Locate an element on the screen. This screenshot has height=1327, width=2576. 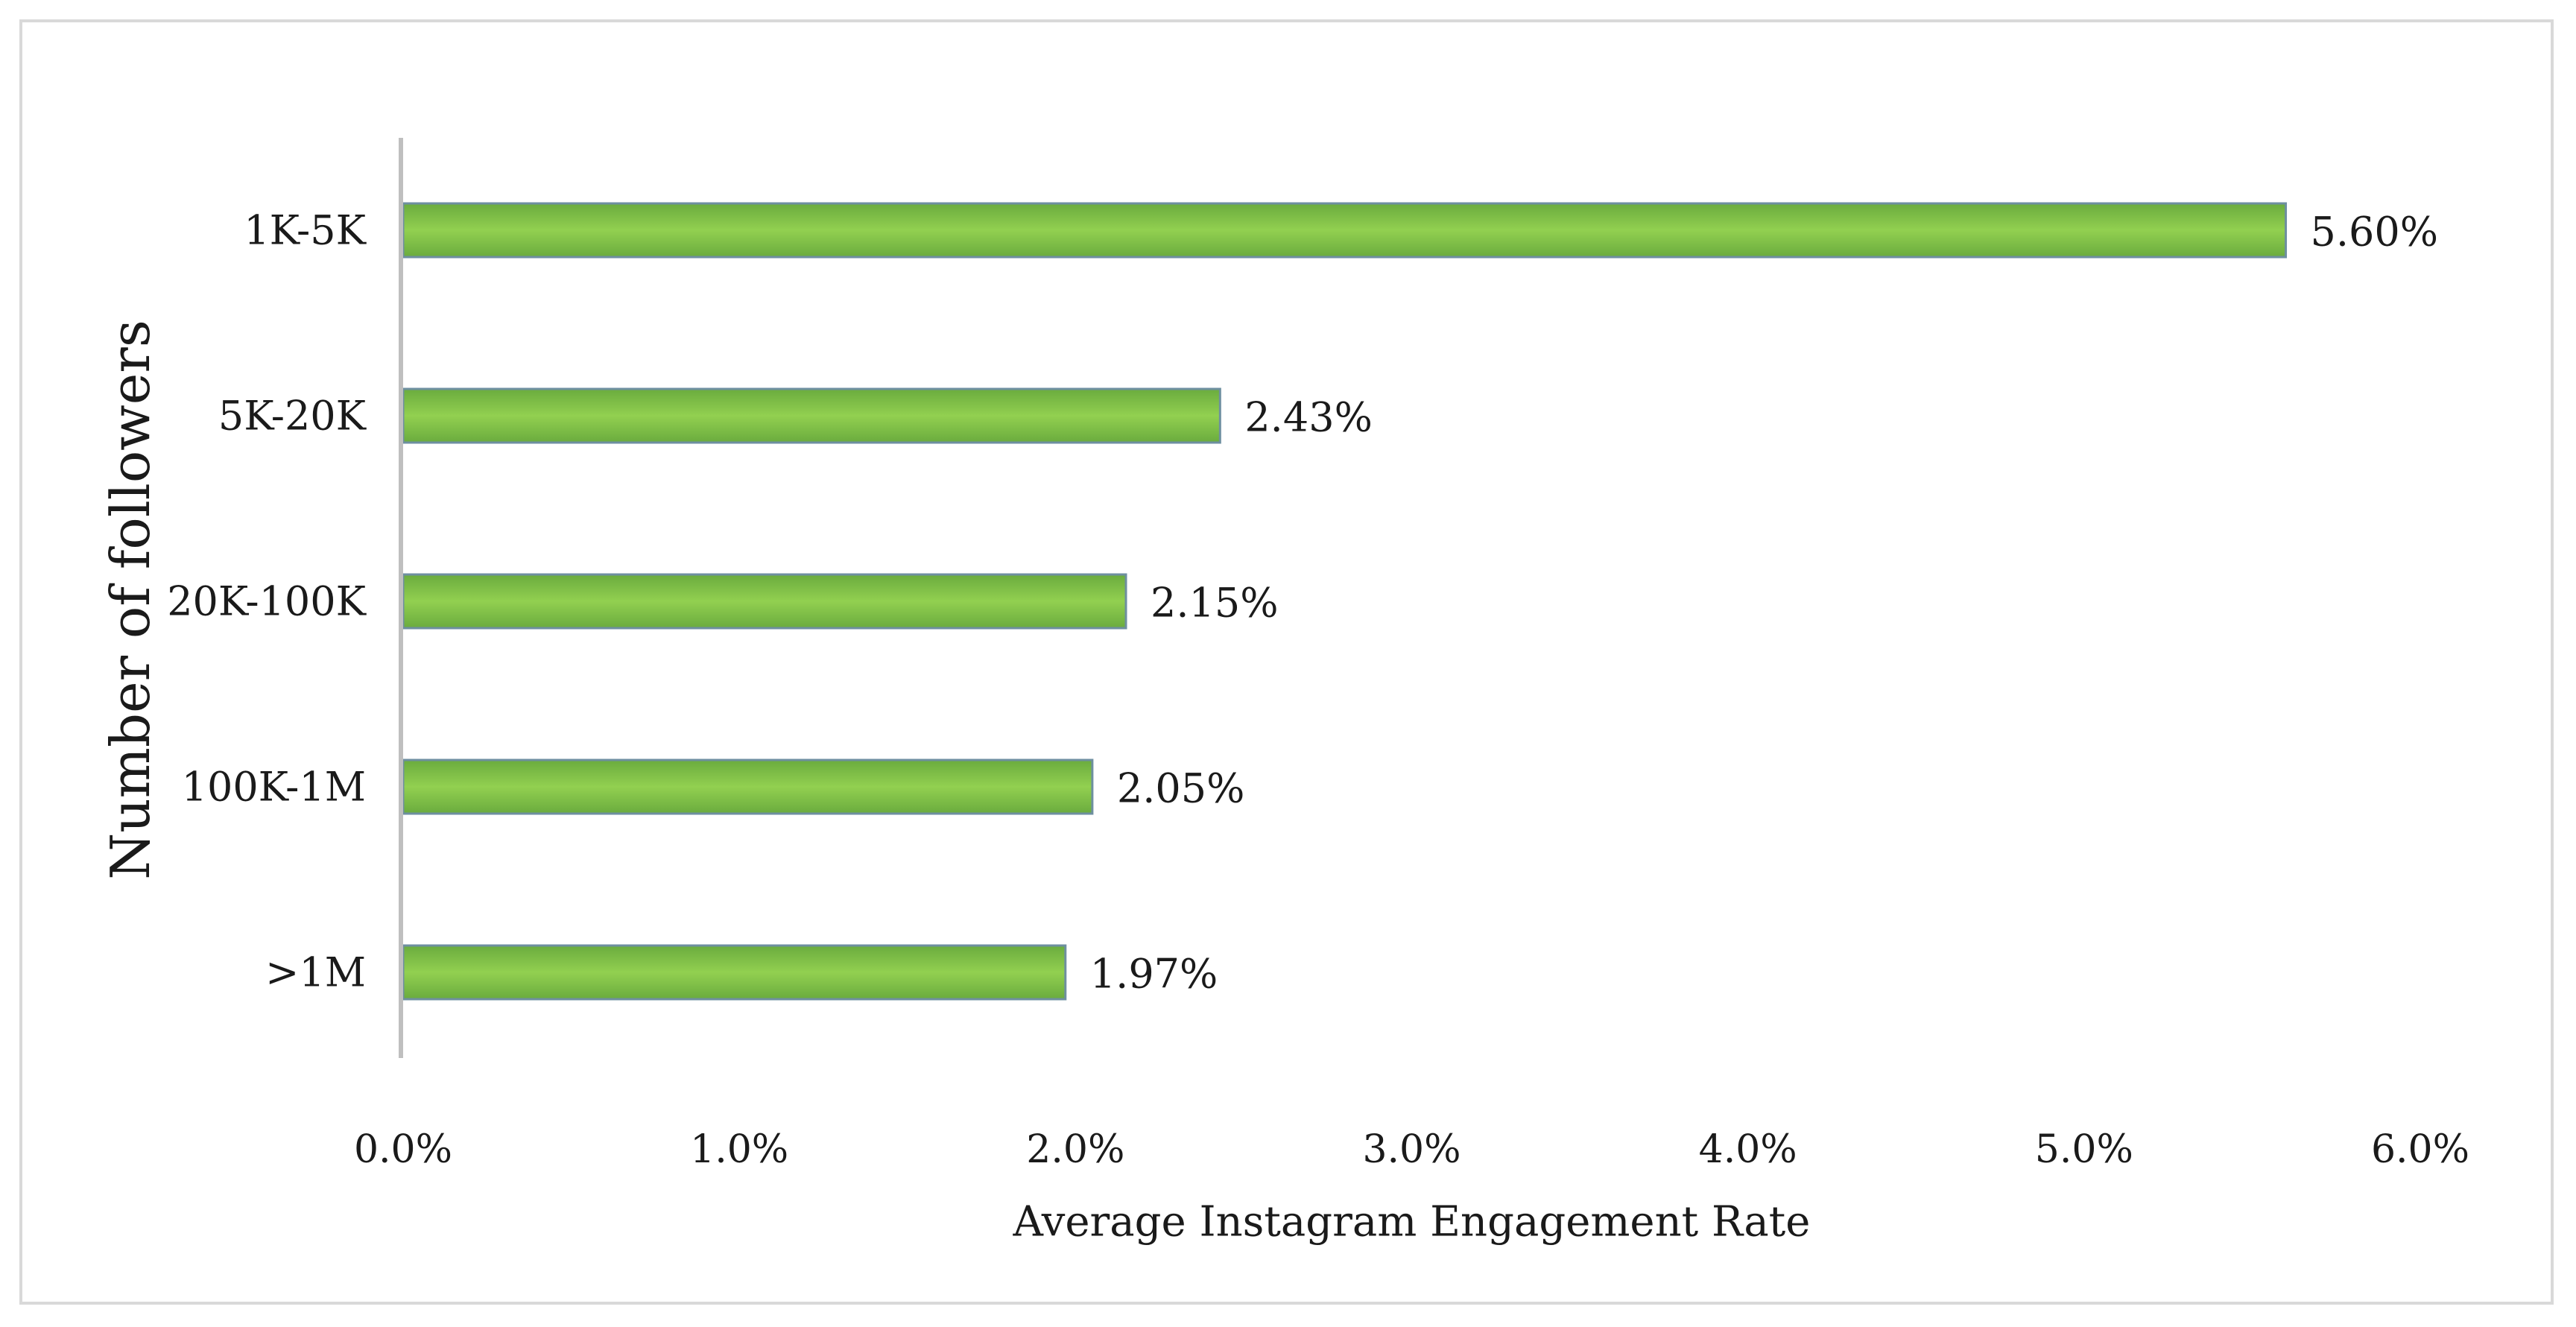
bar-5k-20k is located at coordinates (811, 415).